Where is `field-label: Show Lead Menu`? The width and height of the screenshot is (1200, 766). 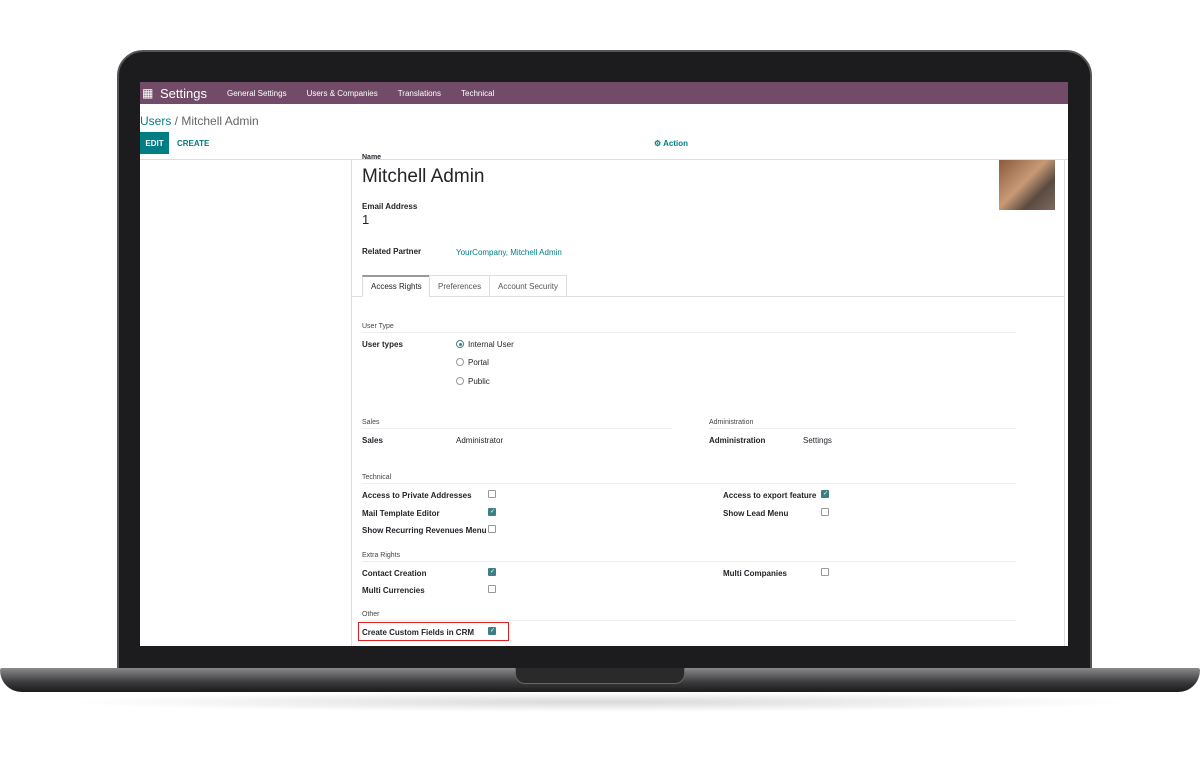
field-label: Show Lead Menu is located at coordinates (756, 513).